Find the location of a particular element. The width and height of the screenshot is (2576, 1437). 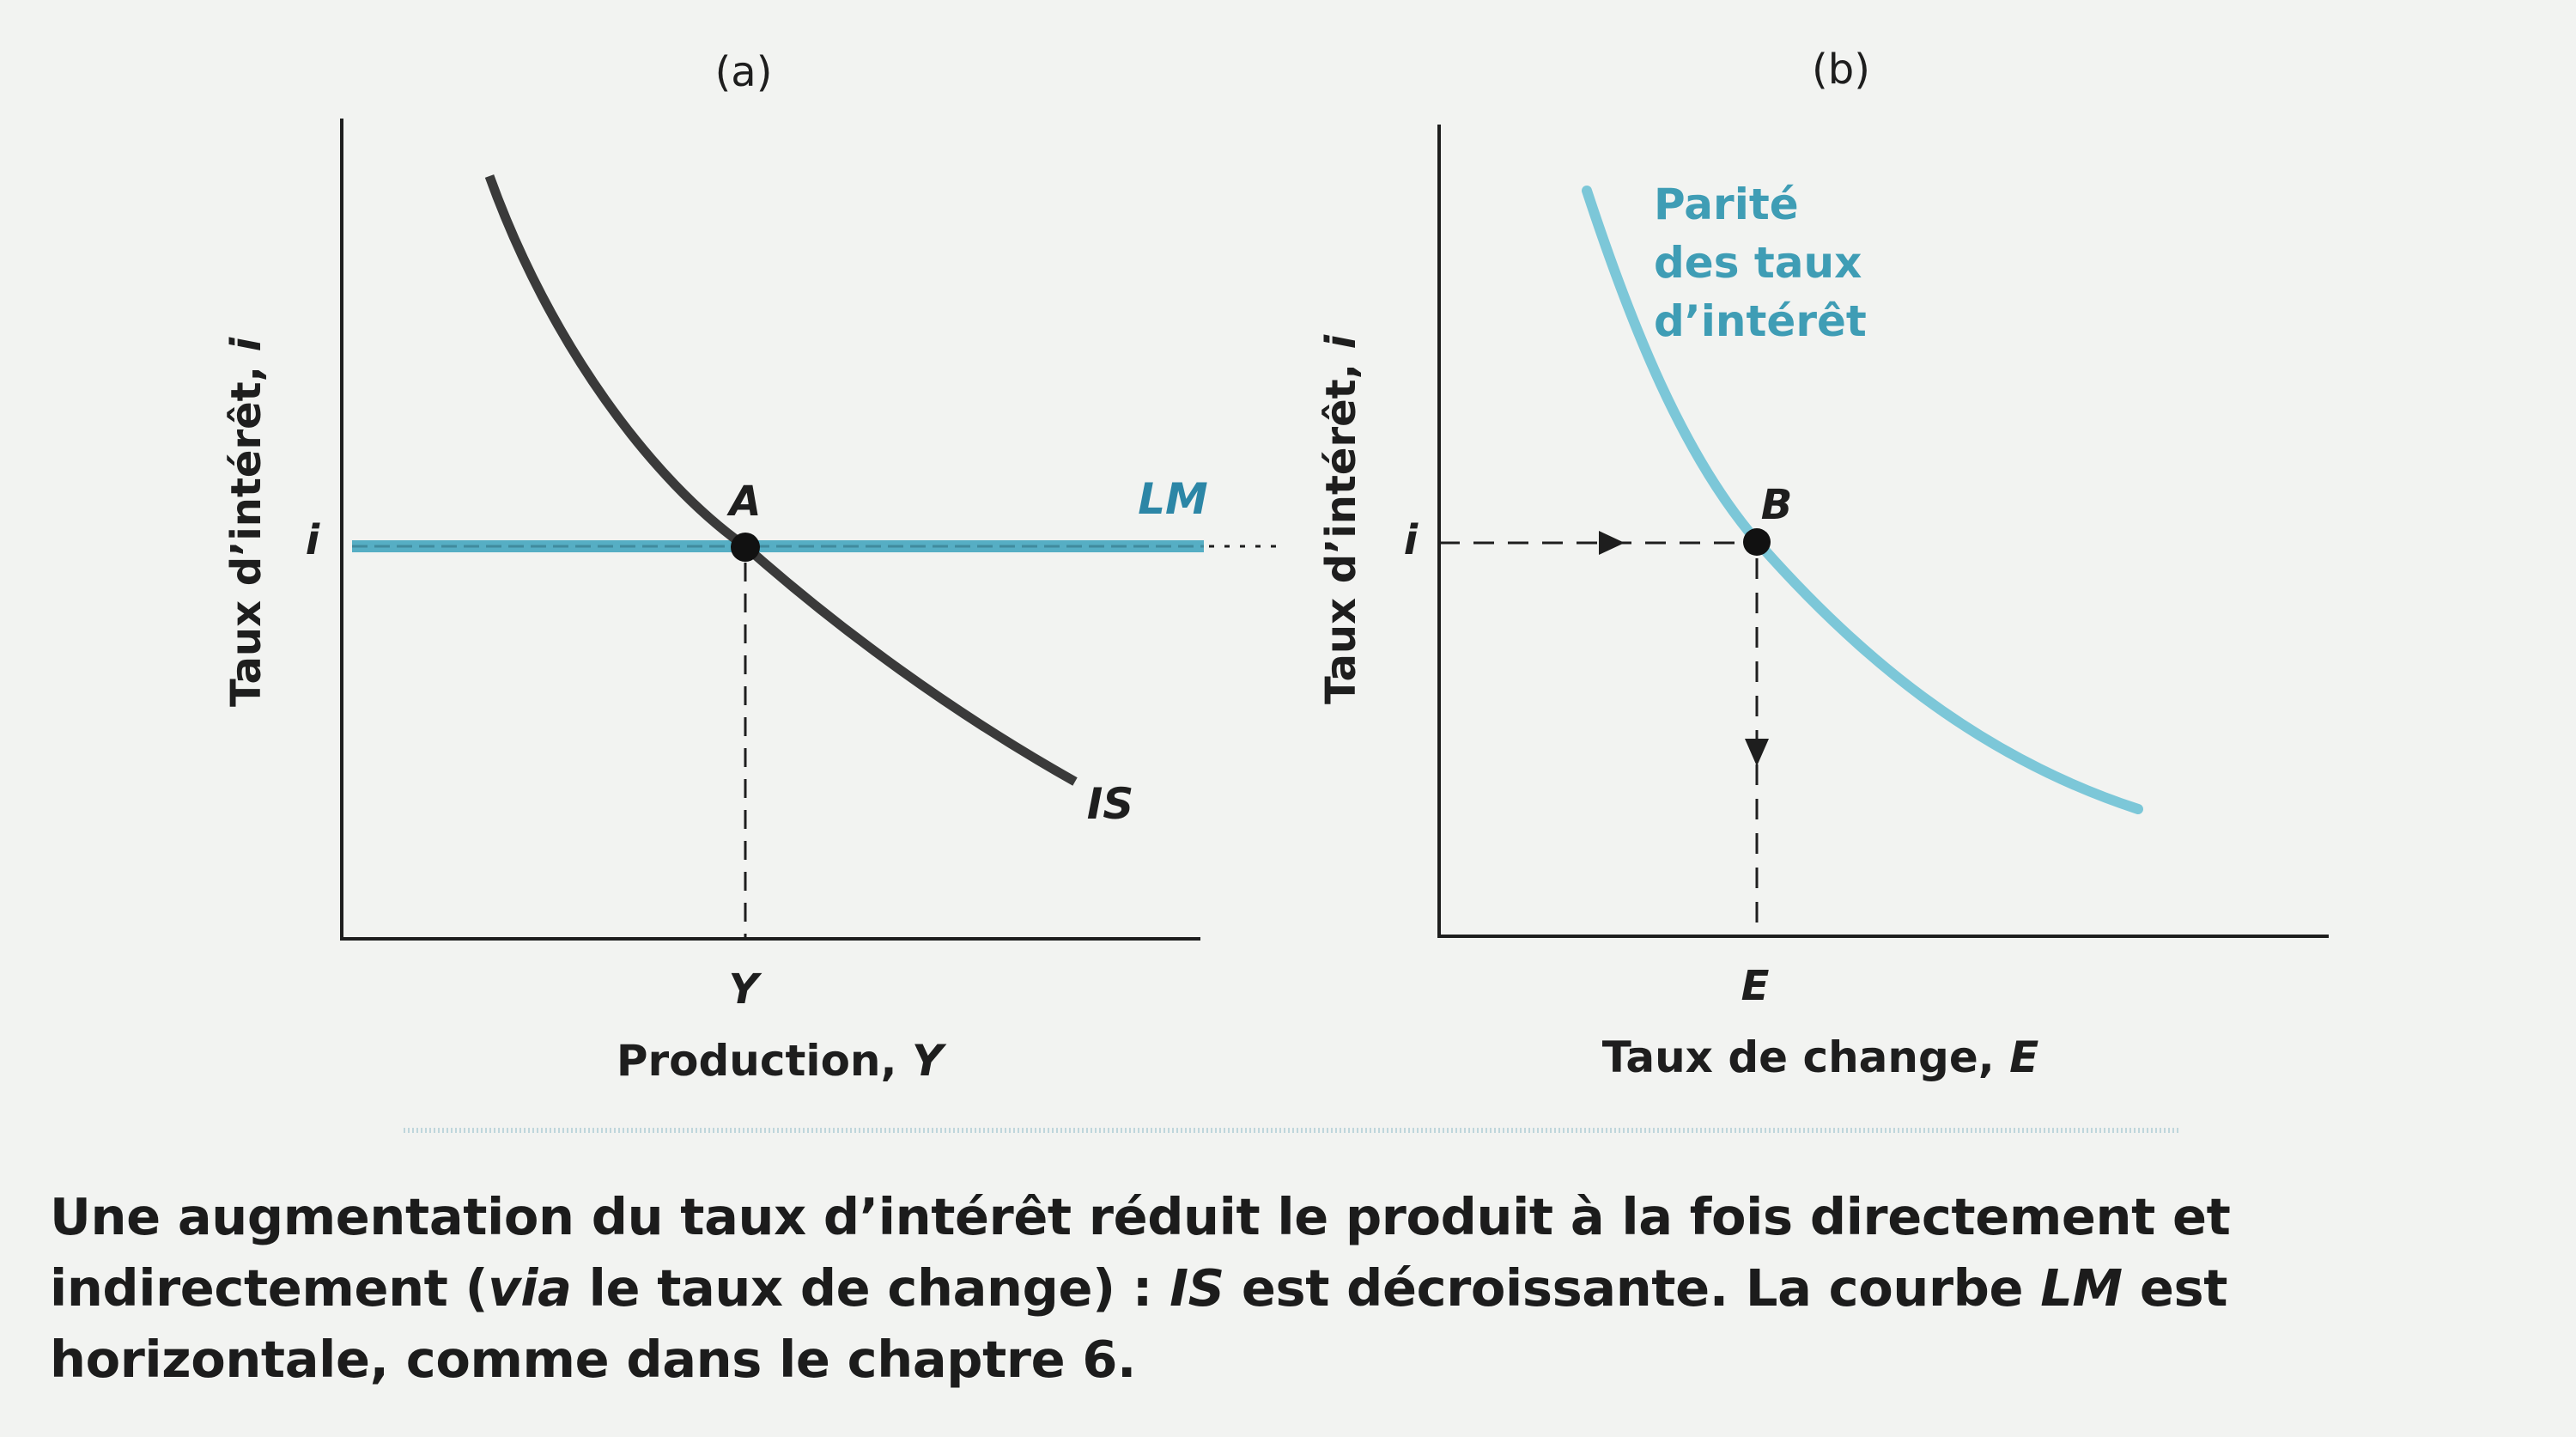

is-curve is located at coordinates (781, 480).